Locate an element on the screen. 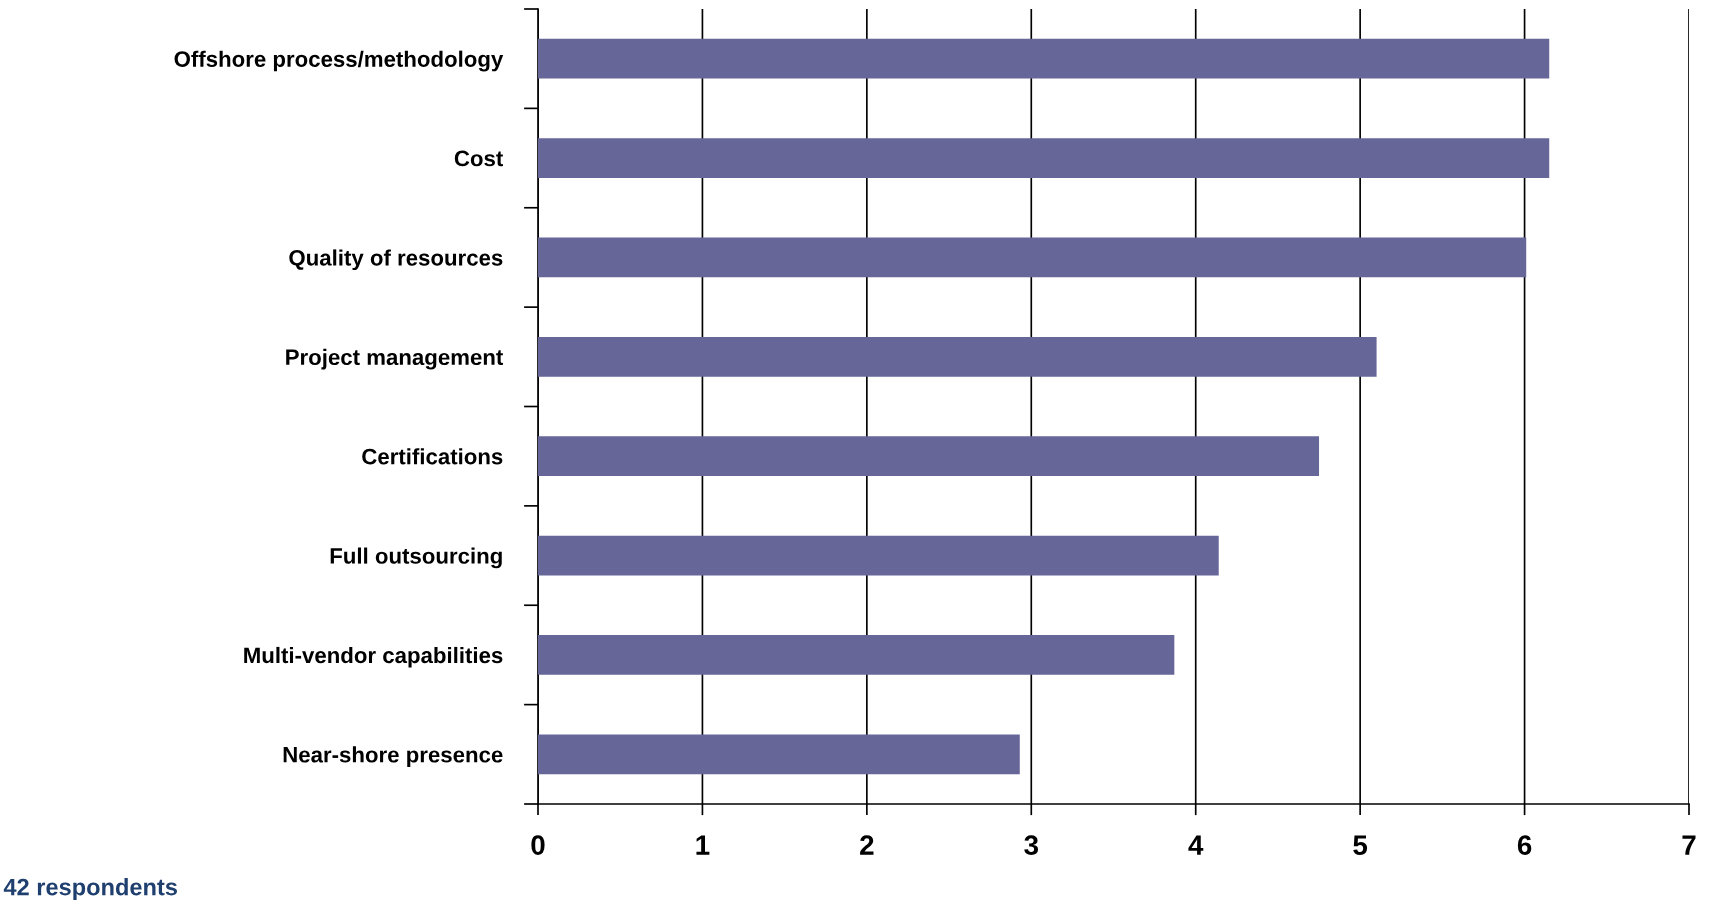 This screenshot has width=1719, height=911. y-tick-label: Project management is located at coordinates (395, 359).